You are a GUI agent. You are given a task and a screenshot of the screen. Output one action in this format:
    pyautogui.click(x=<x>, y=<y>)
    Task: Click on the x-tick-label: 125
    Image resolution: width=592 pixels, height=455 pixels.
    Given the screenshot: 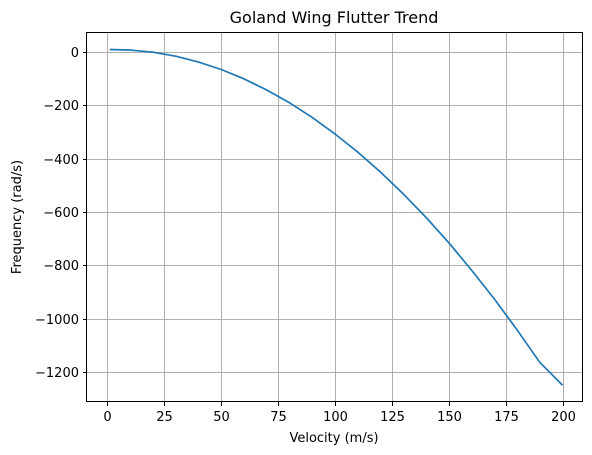 What is the action you would take?
    pyautogui.click(x=392, y=417)
    